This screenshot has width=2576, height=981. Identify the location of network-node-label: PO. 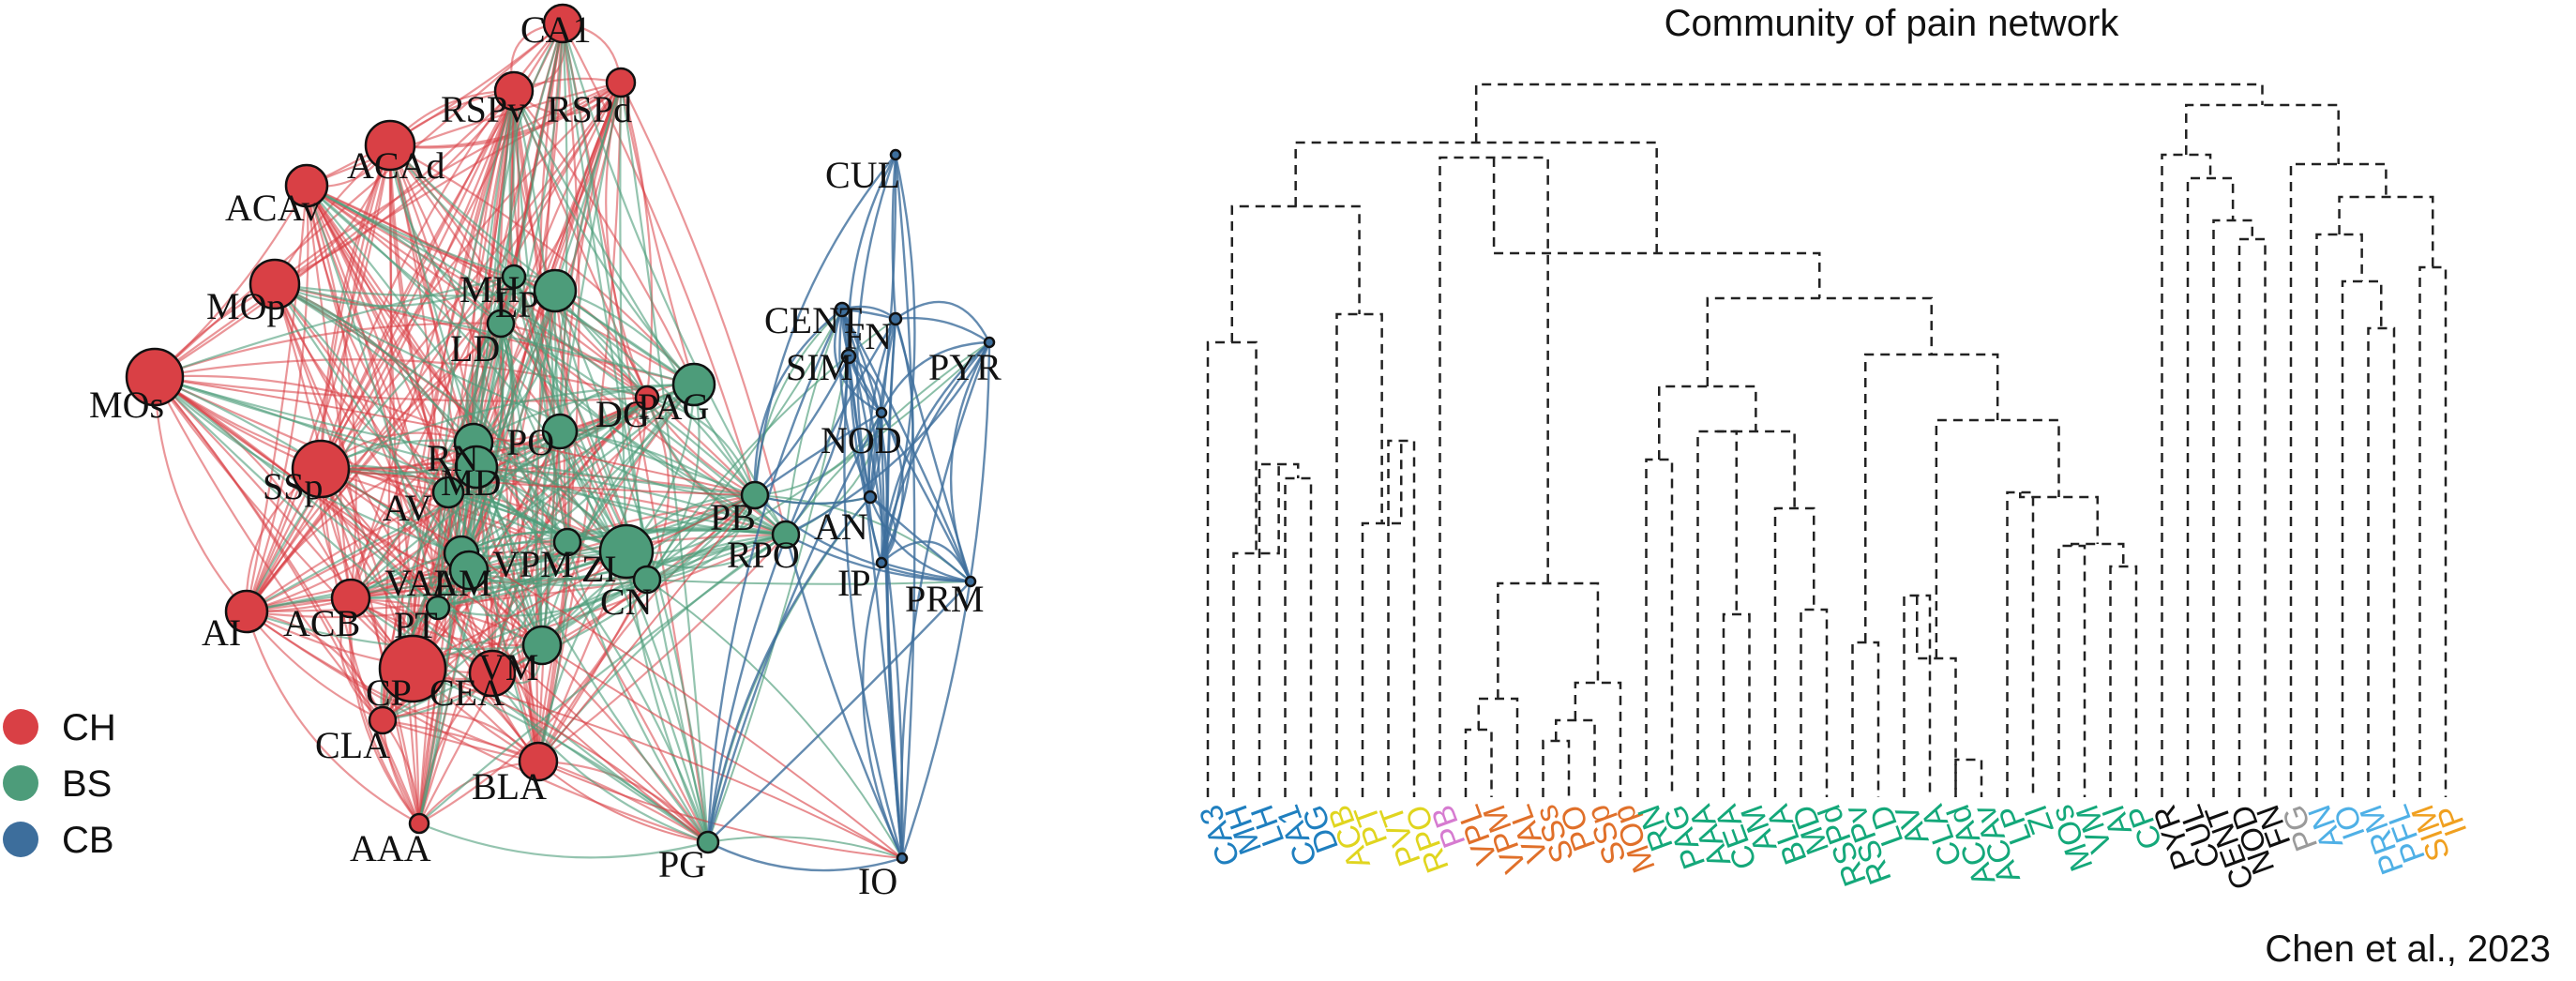
(530, 442).